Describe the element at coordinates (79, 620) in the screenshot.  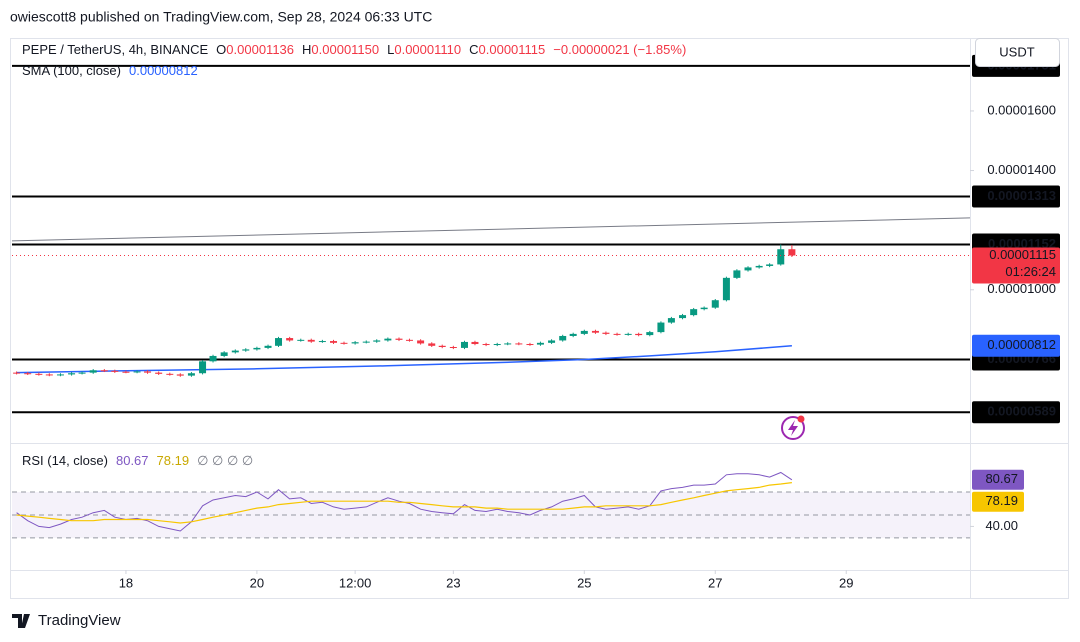
I see `brand-name: TradingView` at that location.